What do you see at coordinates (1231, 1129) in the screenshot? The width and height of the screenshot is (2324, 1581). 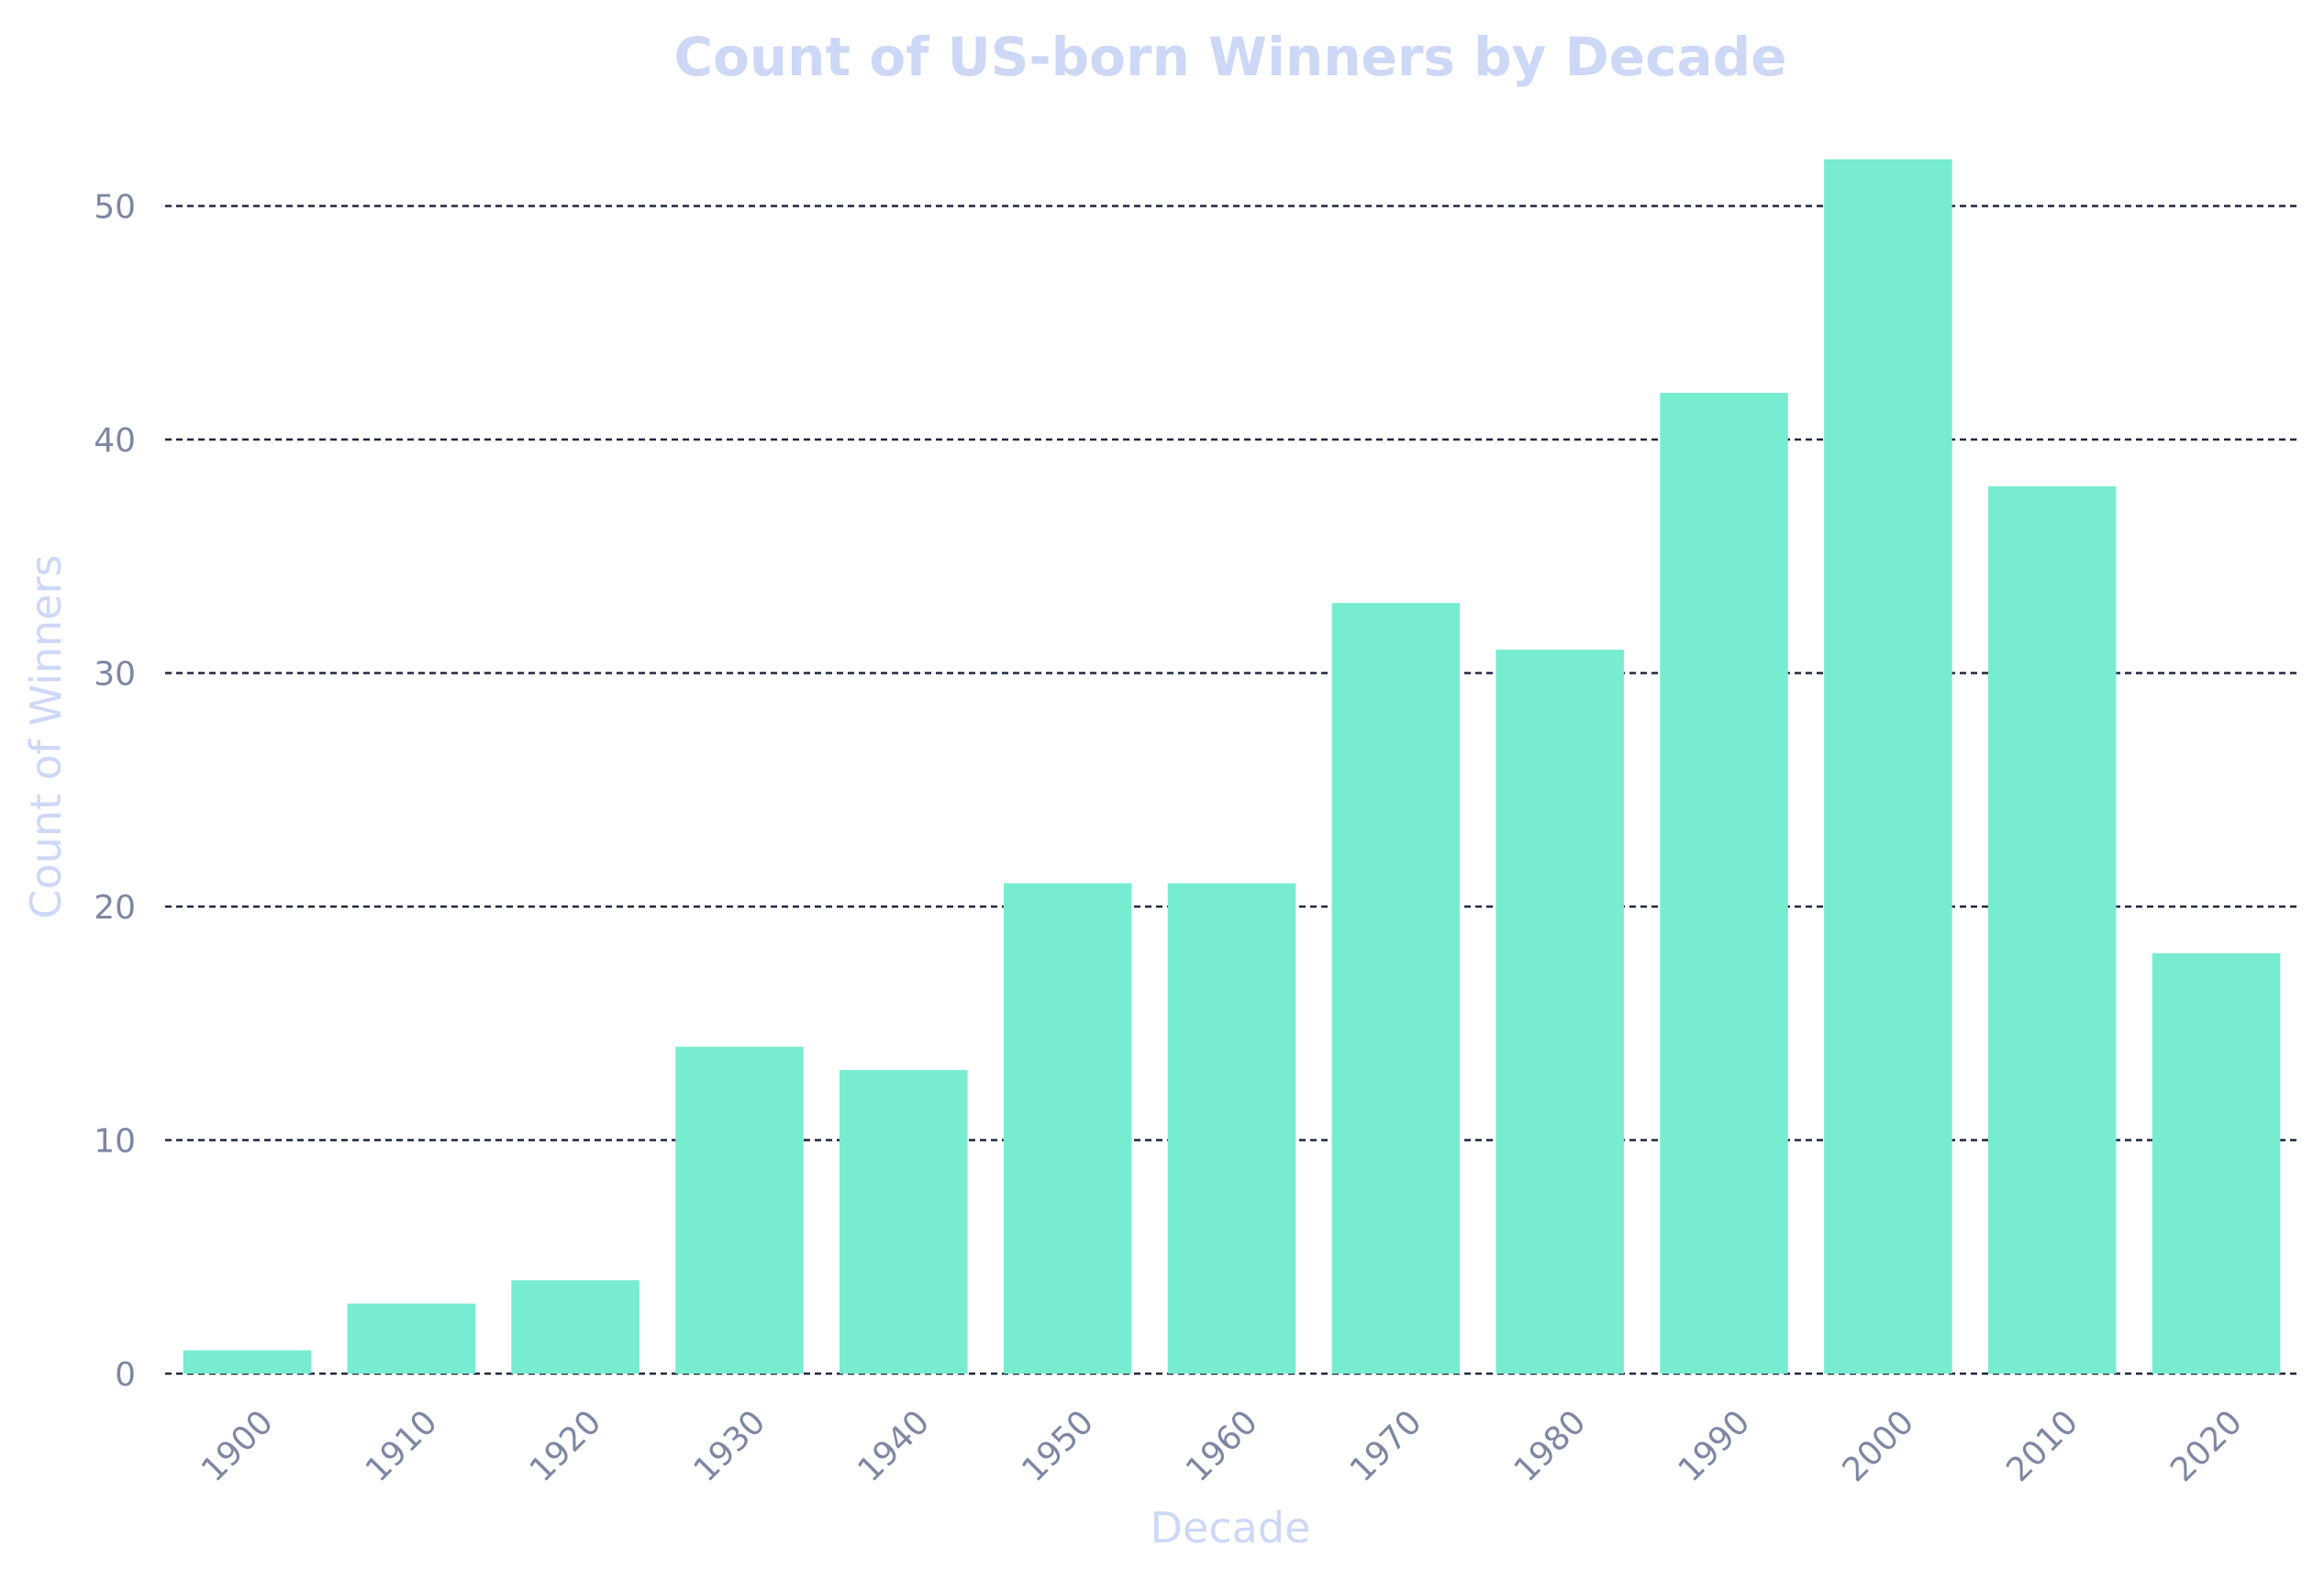 I see `bar-1960` at bounding box center [1231, 1129].